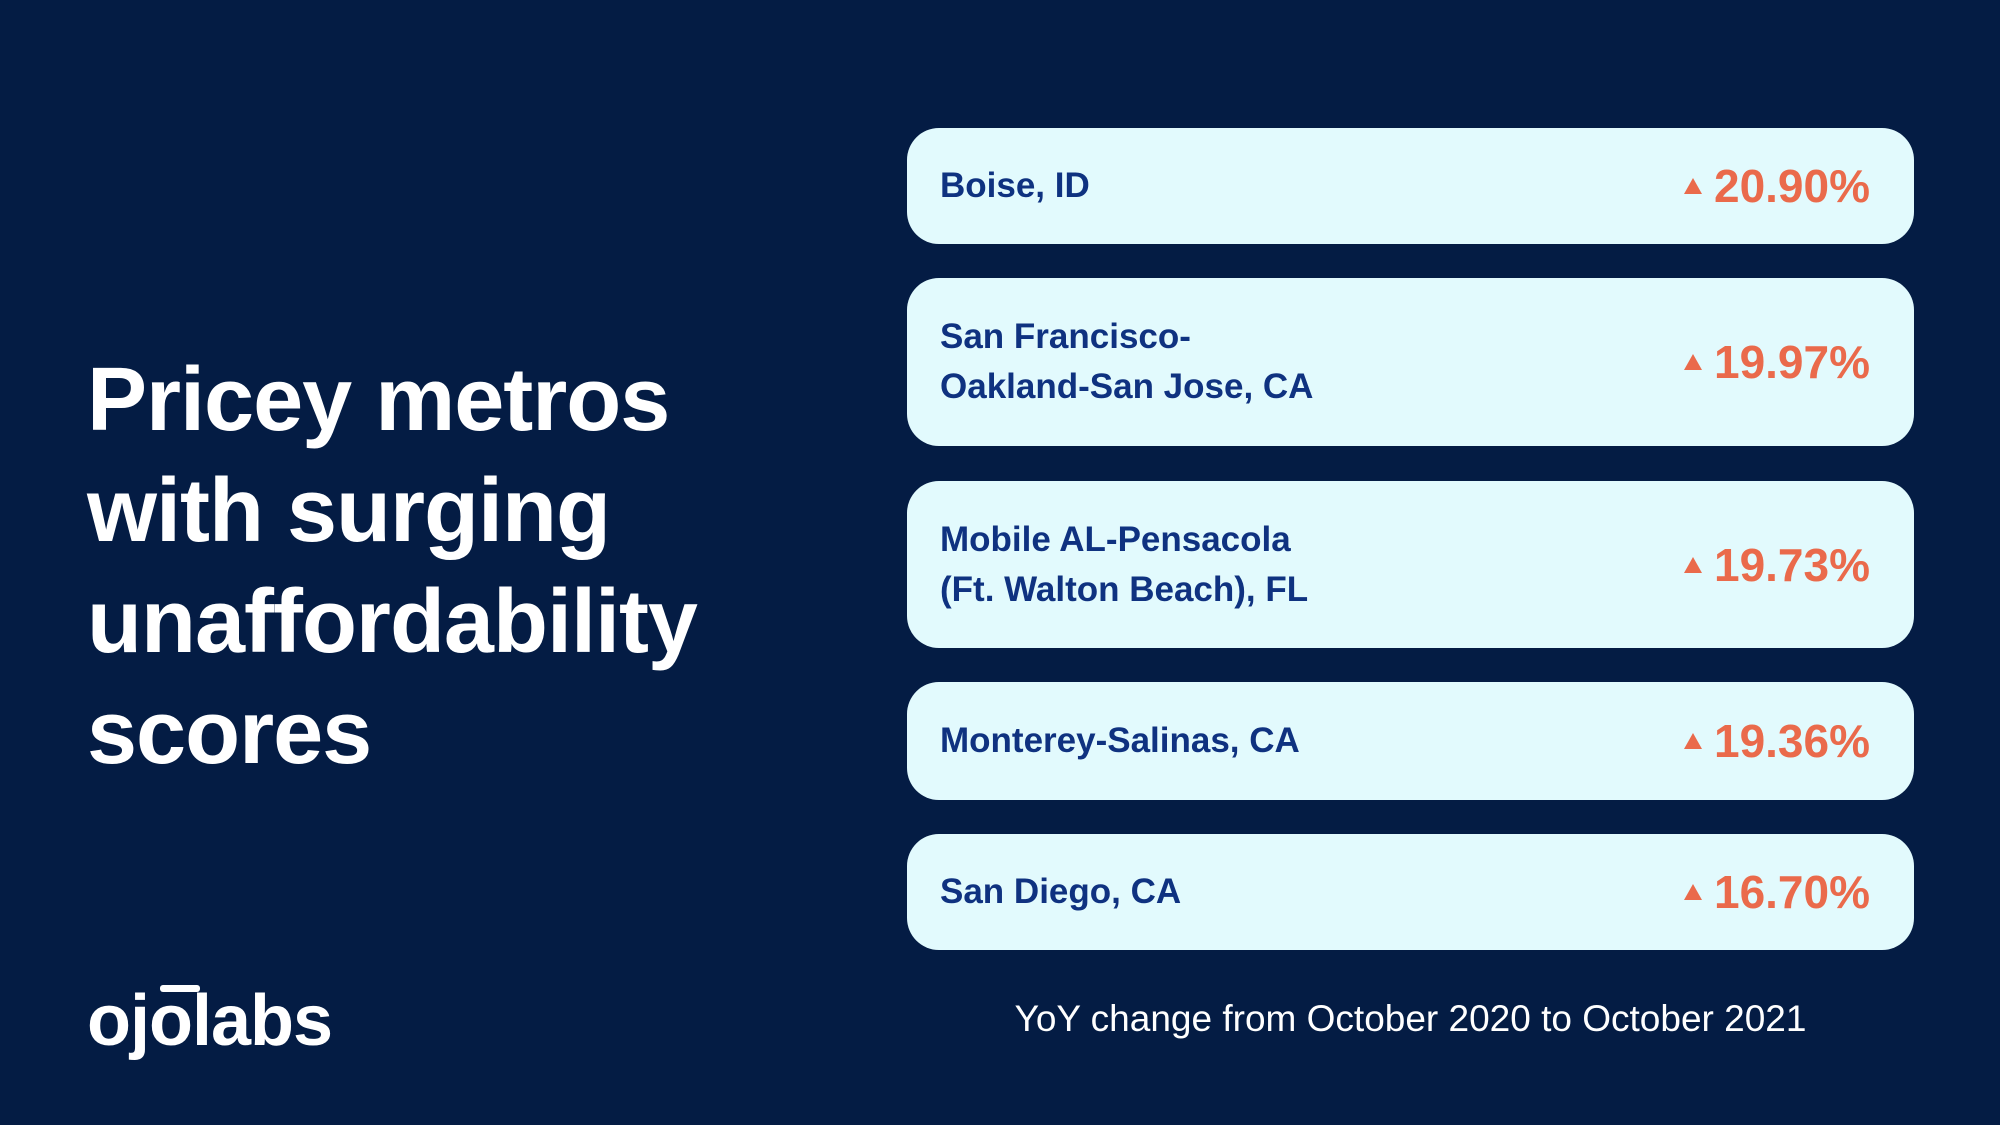 Image resolution: width=2000 pixels, height=1125 pixels. What do you see at coordinates (1124, 589) in the screenshot?
I see `metro-name-line: (Ft. Walton Beach), FL` at bounding box center [1124, 589].